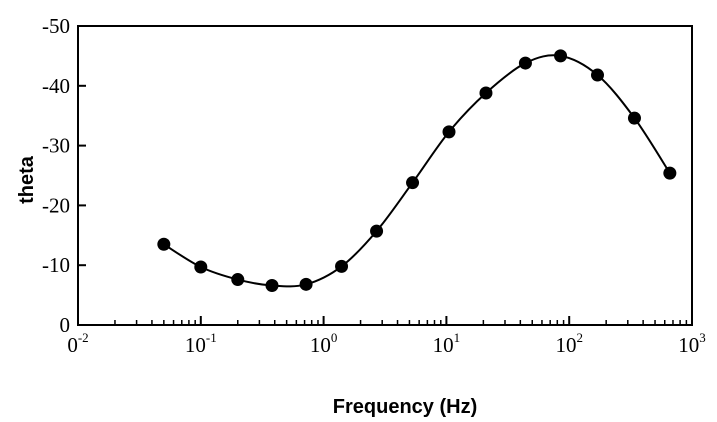 Image resolution: width=717 pixels, height=422 pixels. I want to click on x-axis-ticks: 0-2 10-1 100 101 102 103, so click(386, 336).